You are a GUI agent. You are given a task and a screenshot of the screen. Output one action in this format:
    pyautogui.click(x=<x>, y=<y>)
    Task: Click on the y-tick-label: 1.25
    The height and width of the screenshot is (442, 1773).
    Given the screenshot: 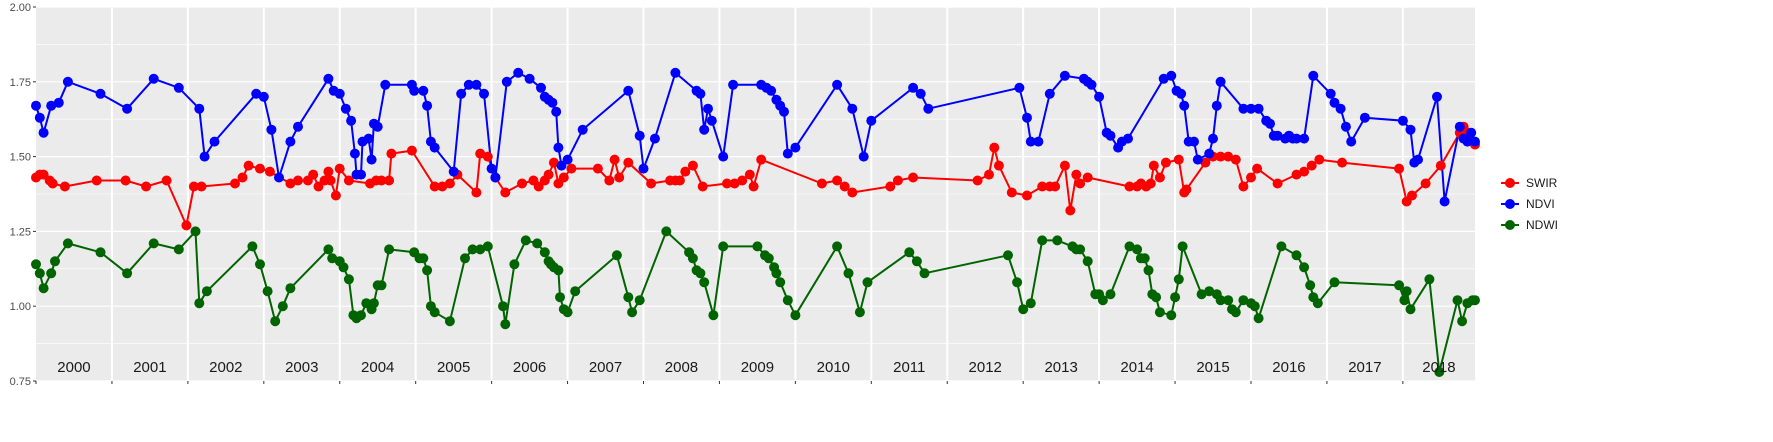 What is the action you would take?
    pyautogui.click(x=20, y=232)
    